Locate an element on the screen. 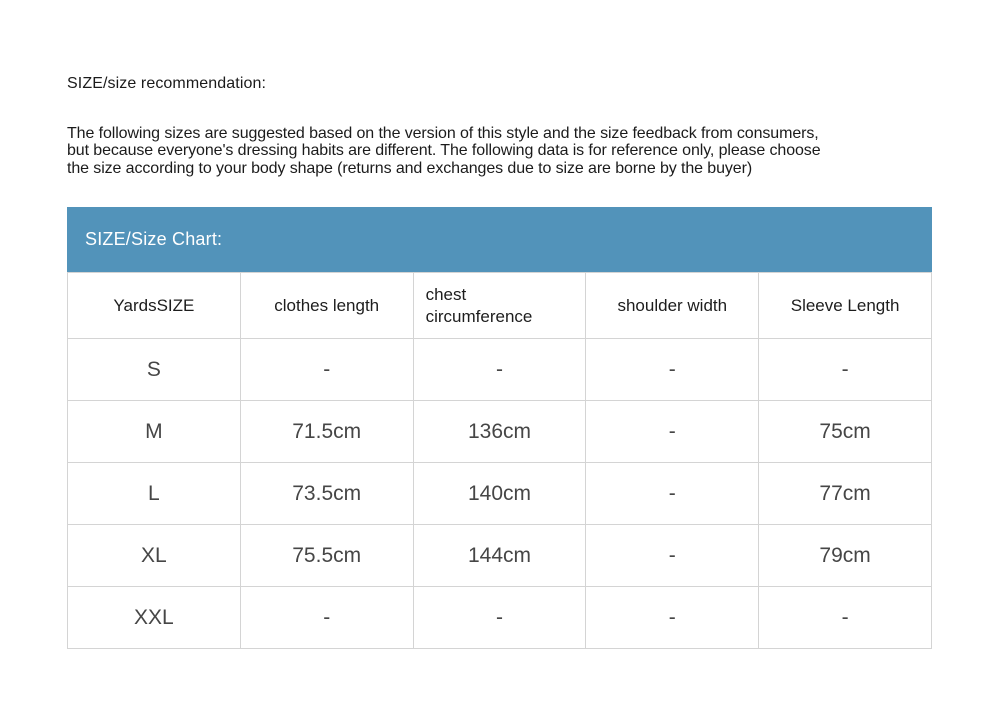  table-row-xxl: XXL - - - - is located at coordinates (499, 617).